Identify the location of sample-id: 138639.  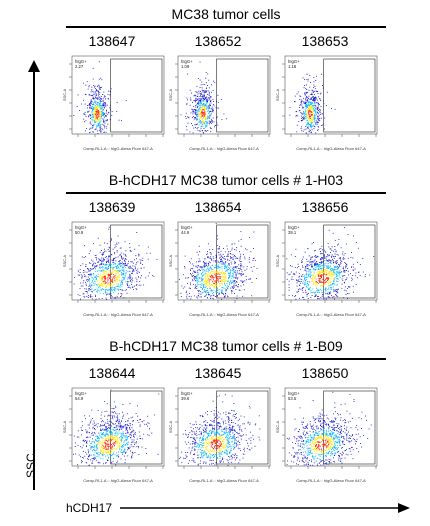
(112, 207).